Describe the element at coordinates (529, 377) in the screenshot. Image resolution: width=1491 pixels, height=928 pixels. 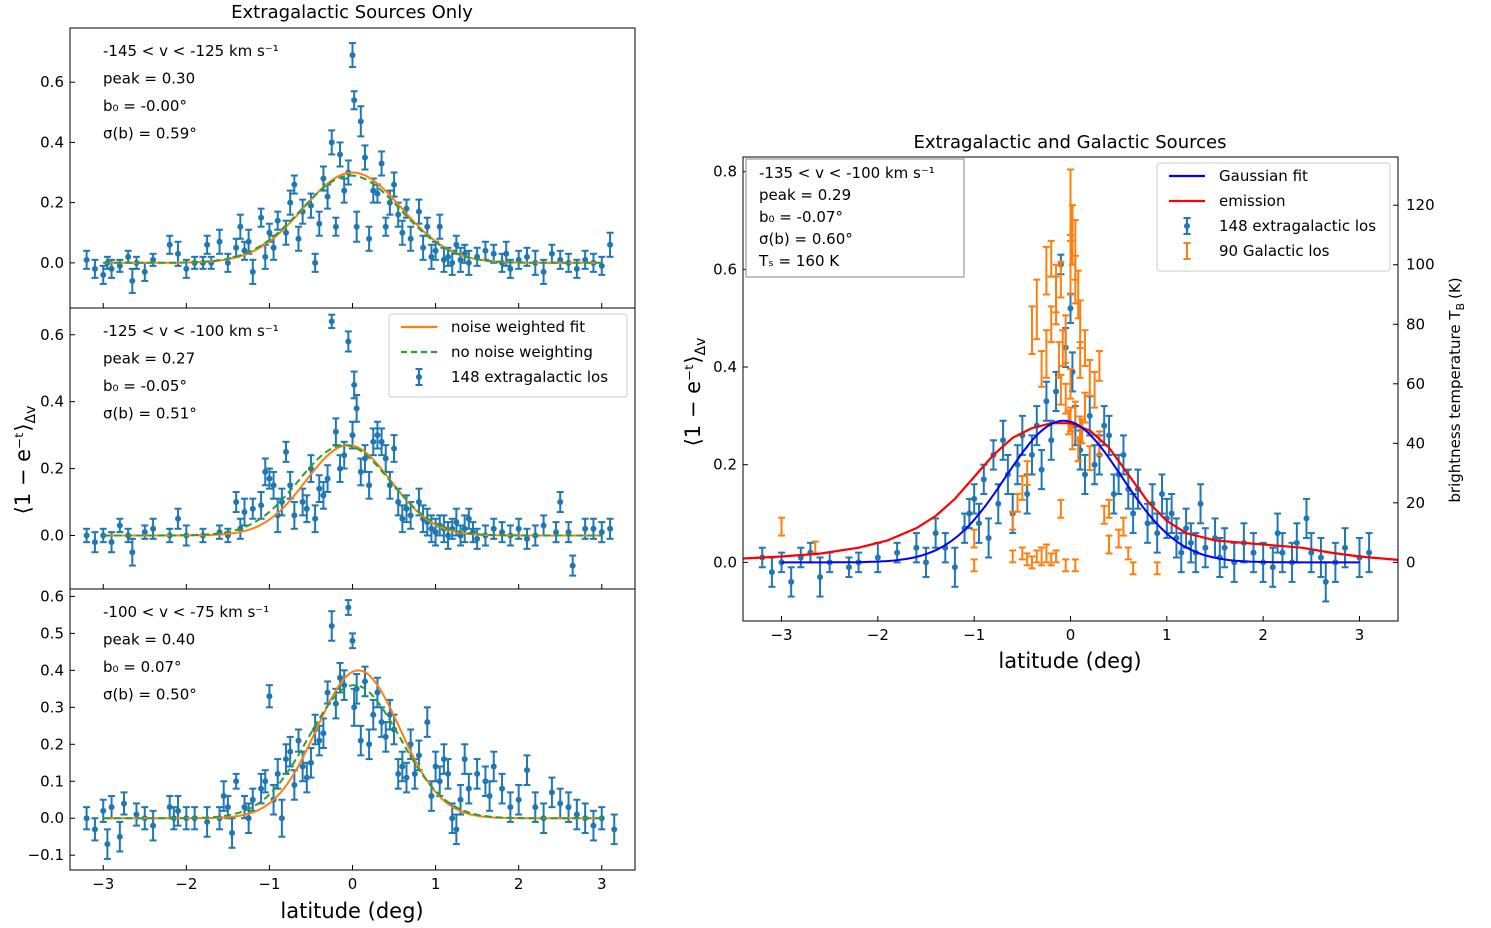
I see `legend-label: 148 extragalactic los` at that location.